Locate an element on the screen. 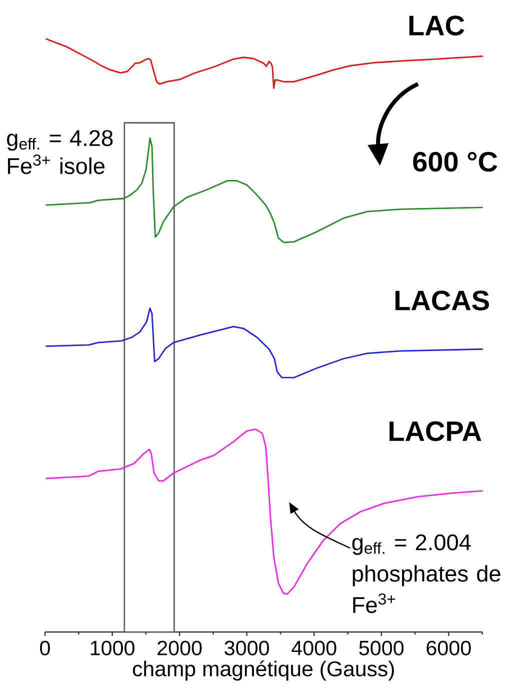 The height and width of the screenshot is (695, 521). series-label: LAC is located at coordinates (436, 26).